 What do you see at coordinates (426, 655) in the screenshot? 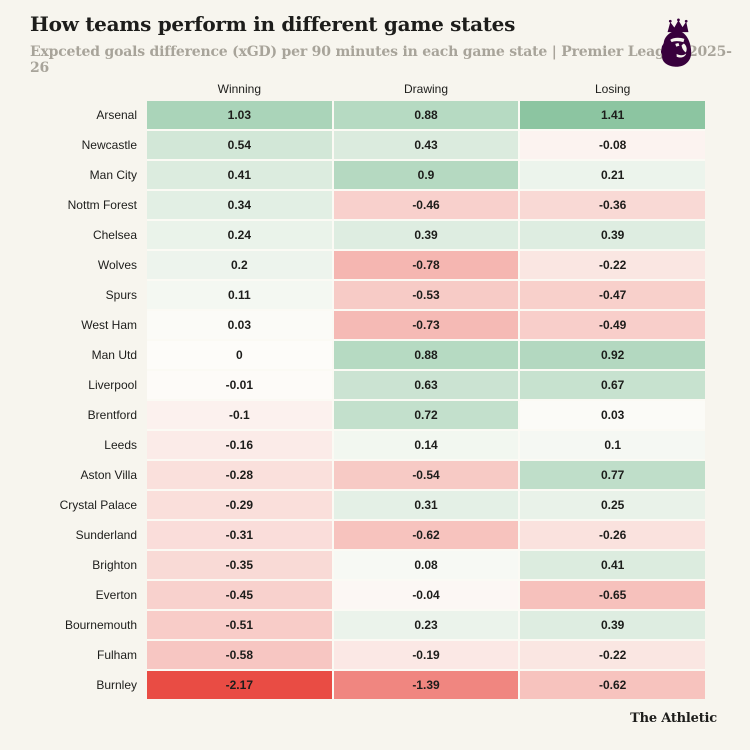
I see `heat-cell: -0.19` at bounding box center [426, 655].